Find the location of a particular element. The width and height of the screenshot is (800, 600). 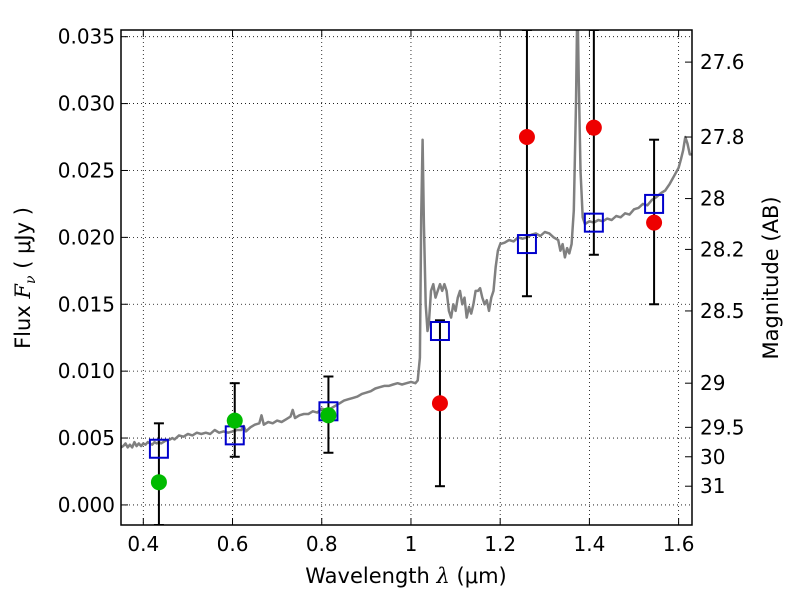

y-tick-label: 0.035 is located at coordinates (86, 37).